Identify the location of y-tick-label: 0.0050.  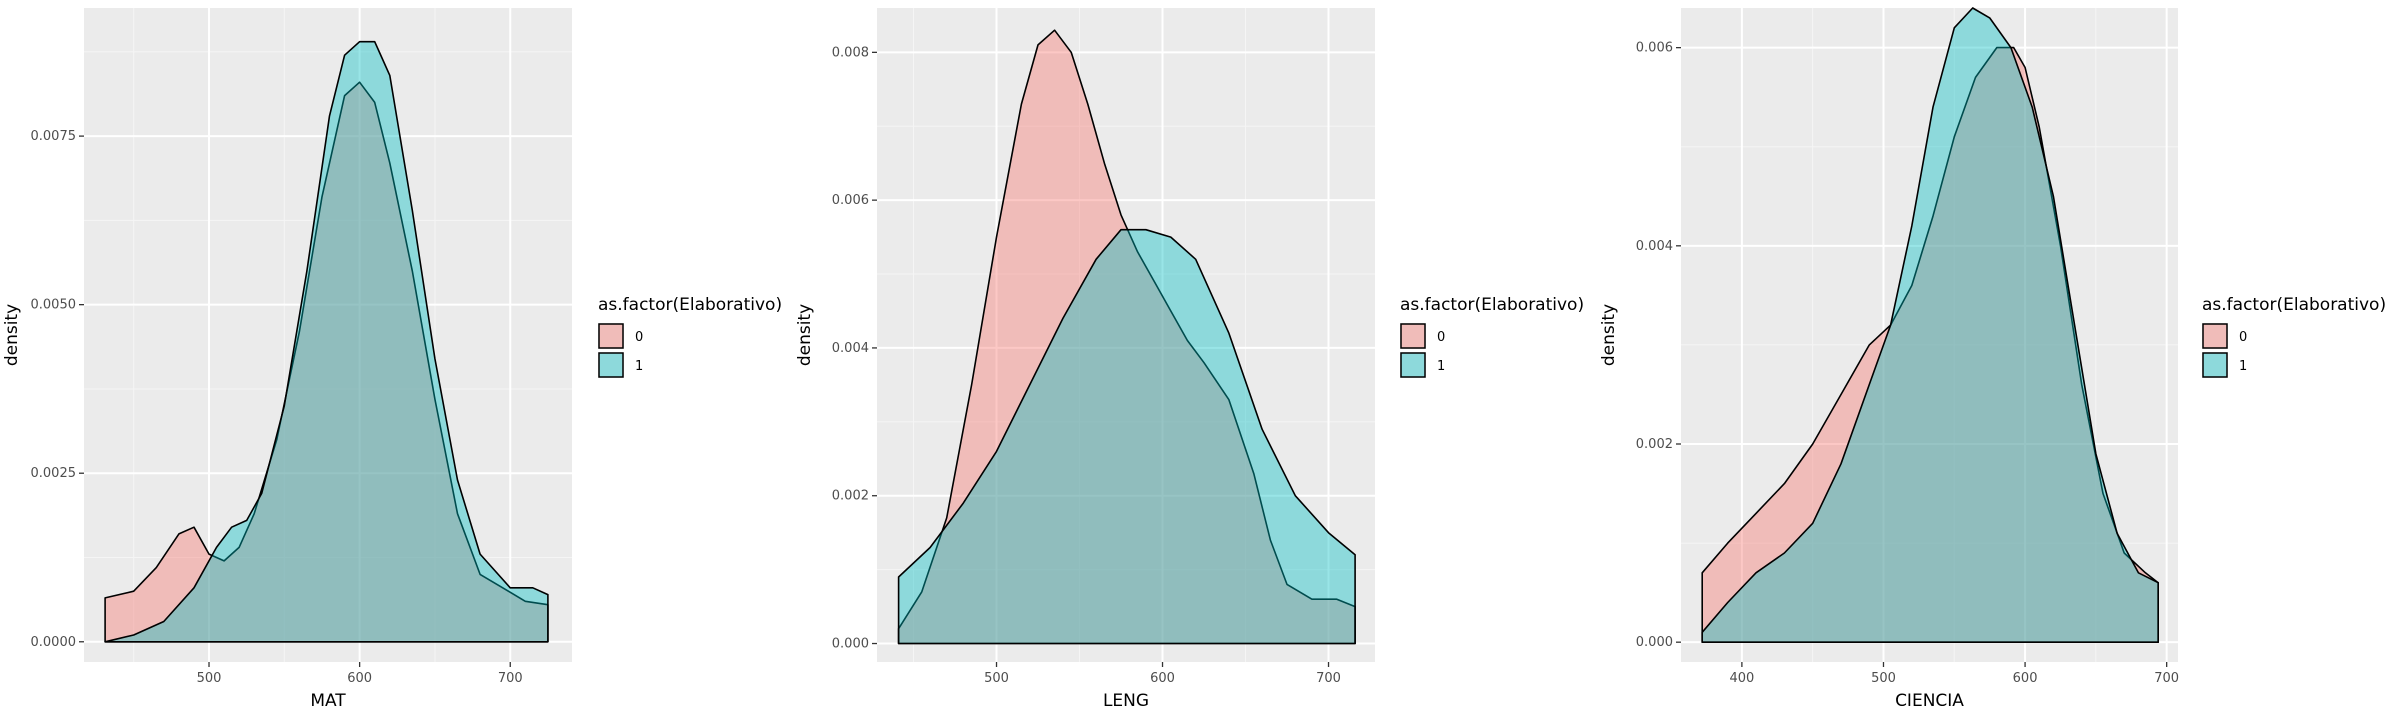
(54, 305).